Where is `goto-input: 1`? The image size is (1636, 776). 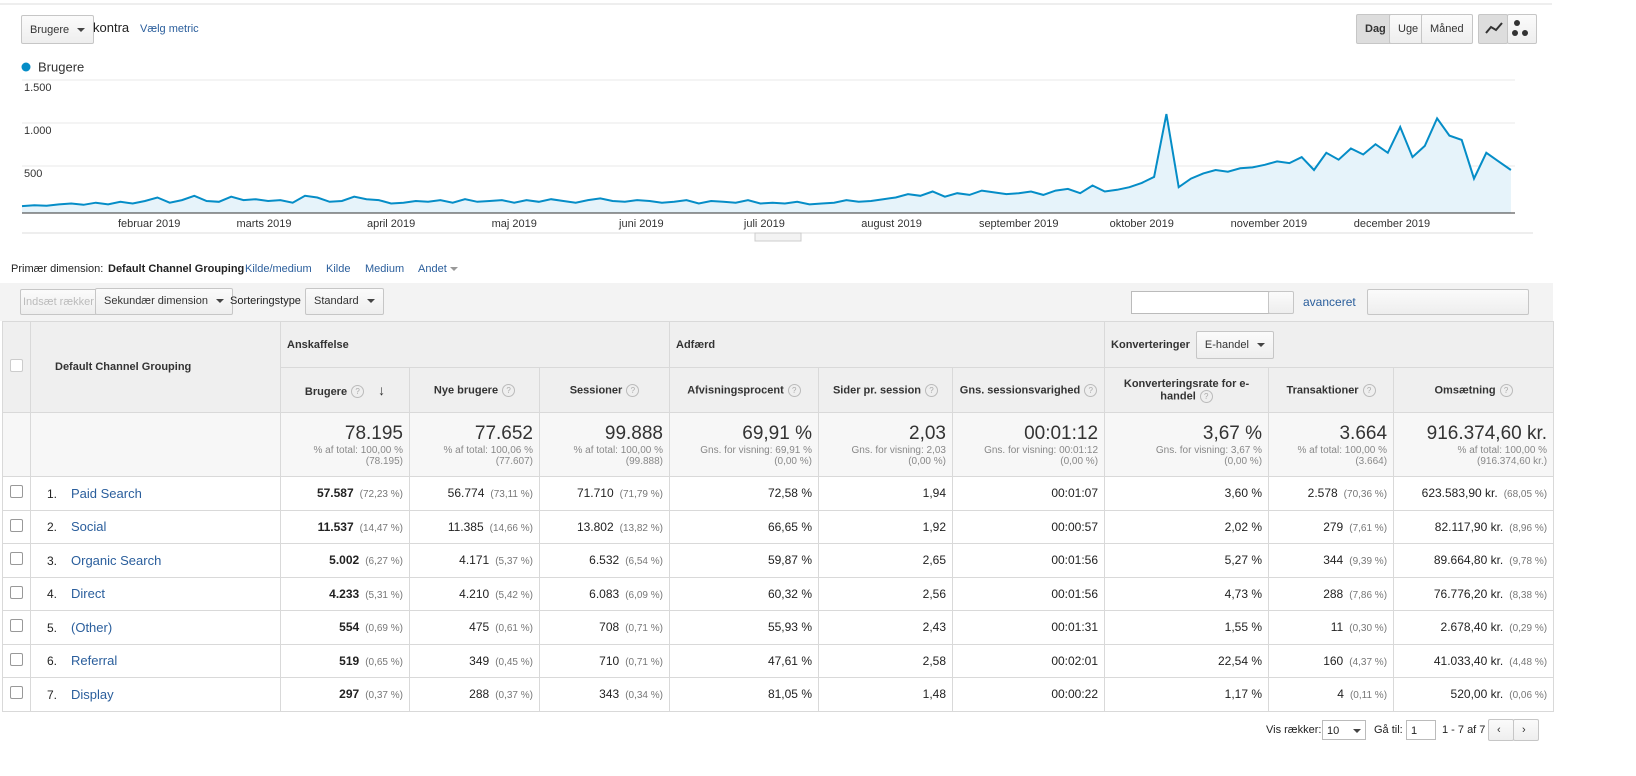
goto-input: 1 is located at coordinates (1421, 730).